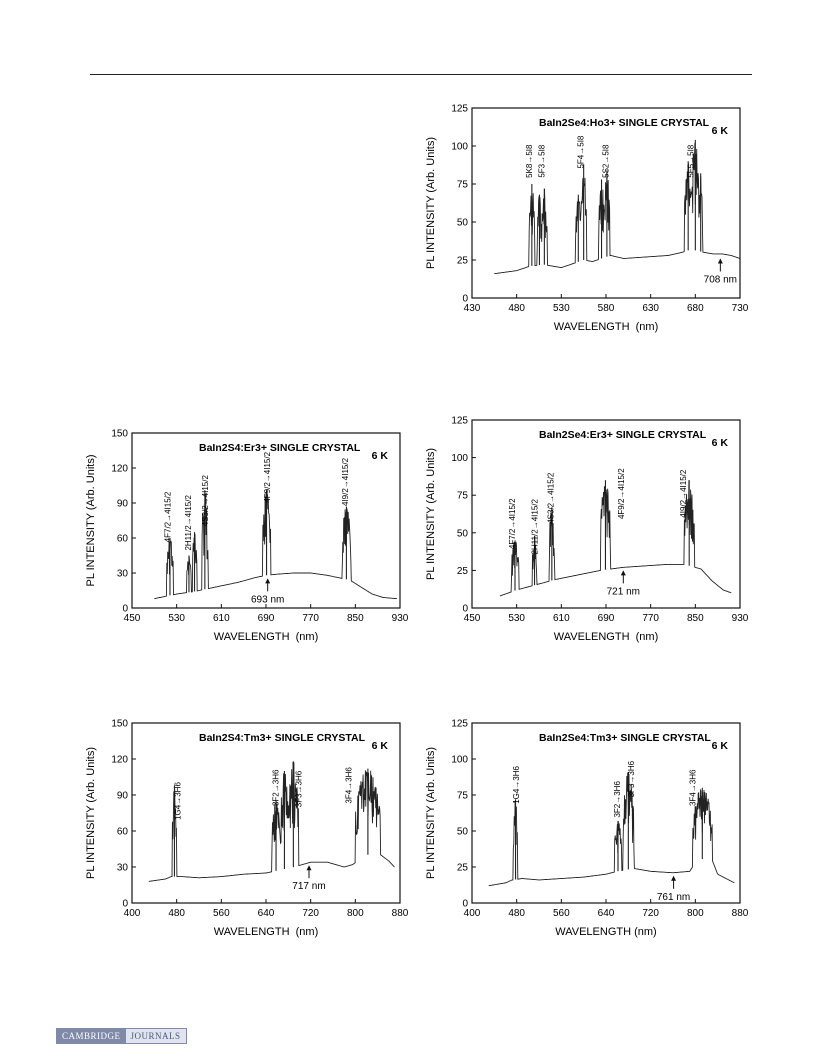 Image resolution: width=816 pixels, height=1056 pixels. Describe the element at coordinates (631, 778) in the screenshot. I see `transition-label: 3F3→3H6` at that location.